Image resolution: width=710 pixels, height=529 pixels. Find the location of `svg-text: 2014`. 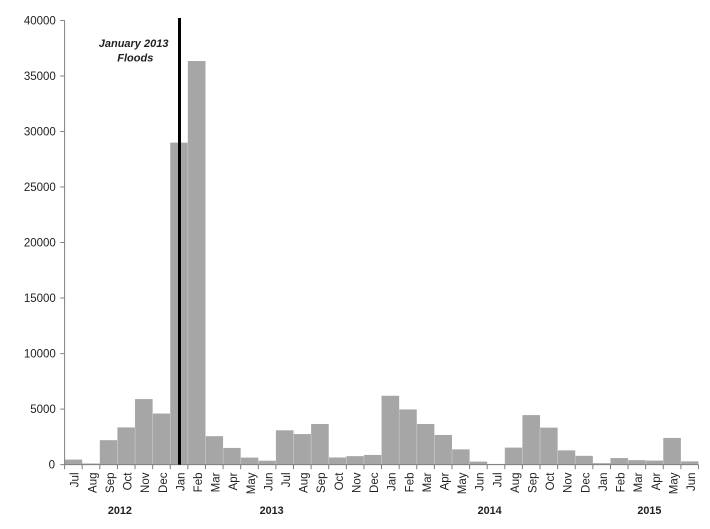

svg-text: 2014 is located at coordinates (490, 511).